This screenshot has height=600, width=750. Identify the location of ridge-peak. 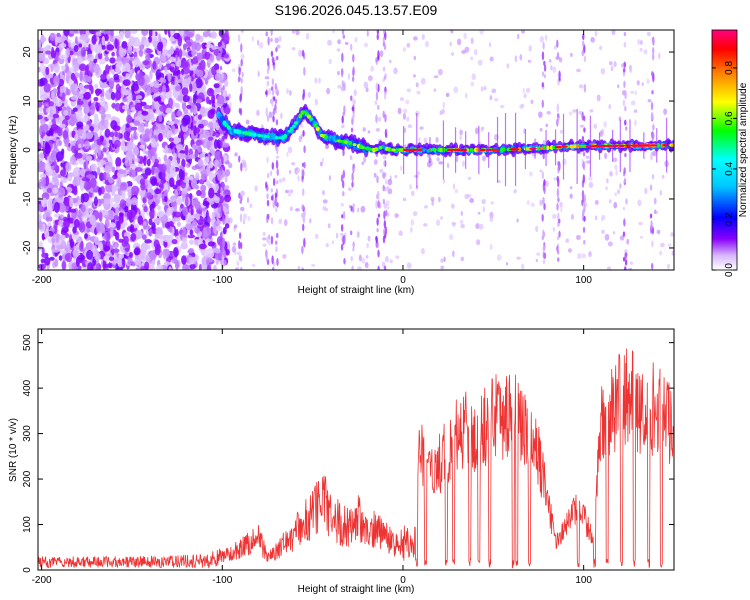
(406, 150).